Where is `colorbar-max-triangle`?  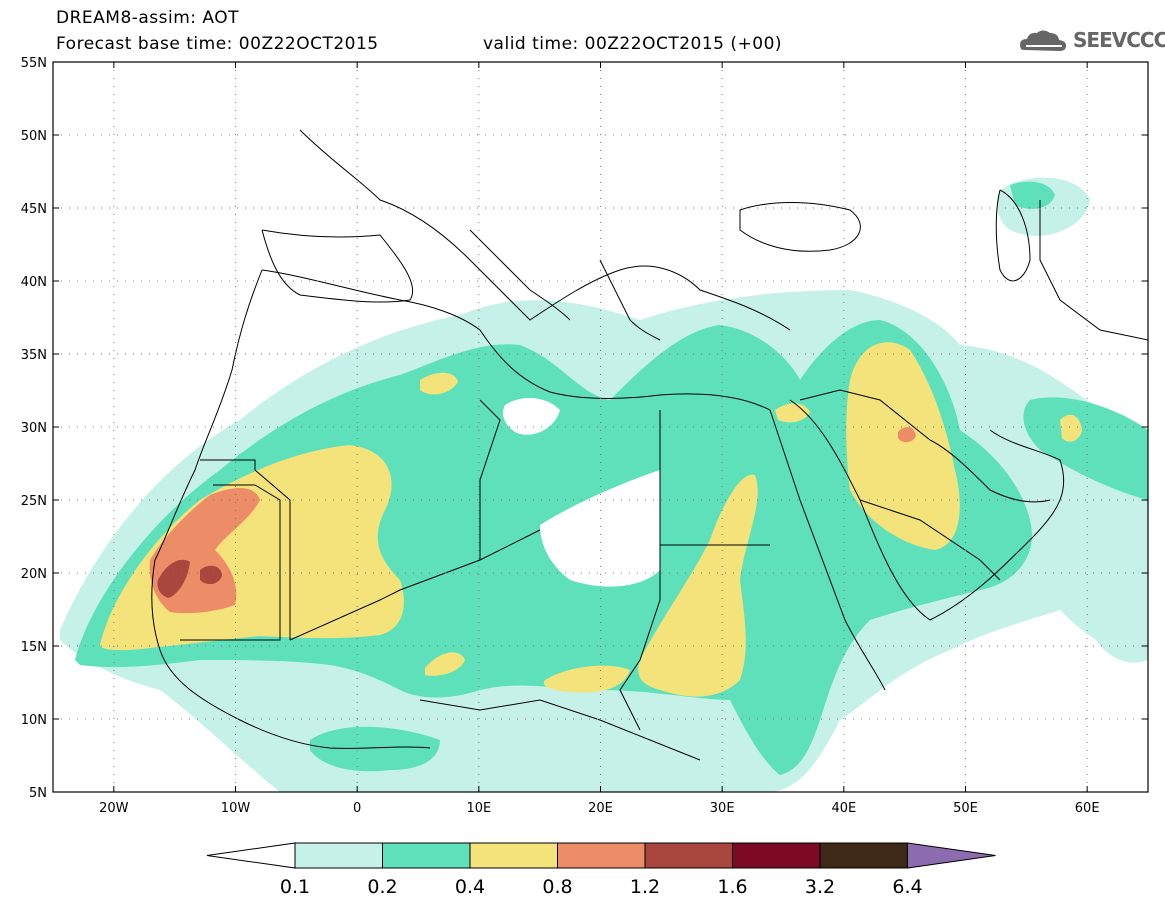 colorbar-max-triangle is located at coordinates (951, 855).